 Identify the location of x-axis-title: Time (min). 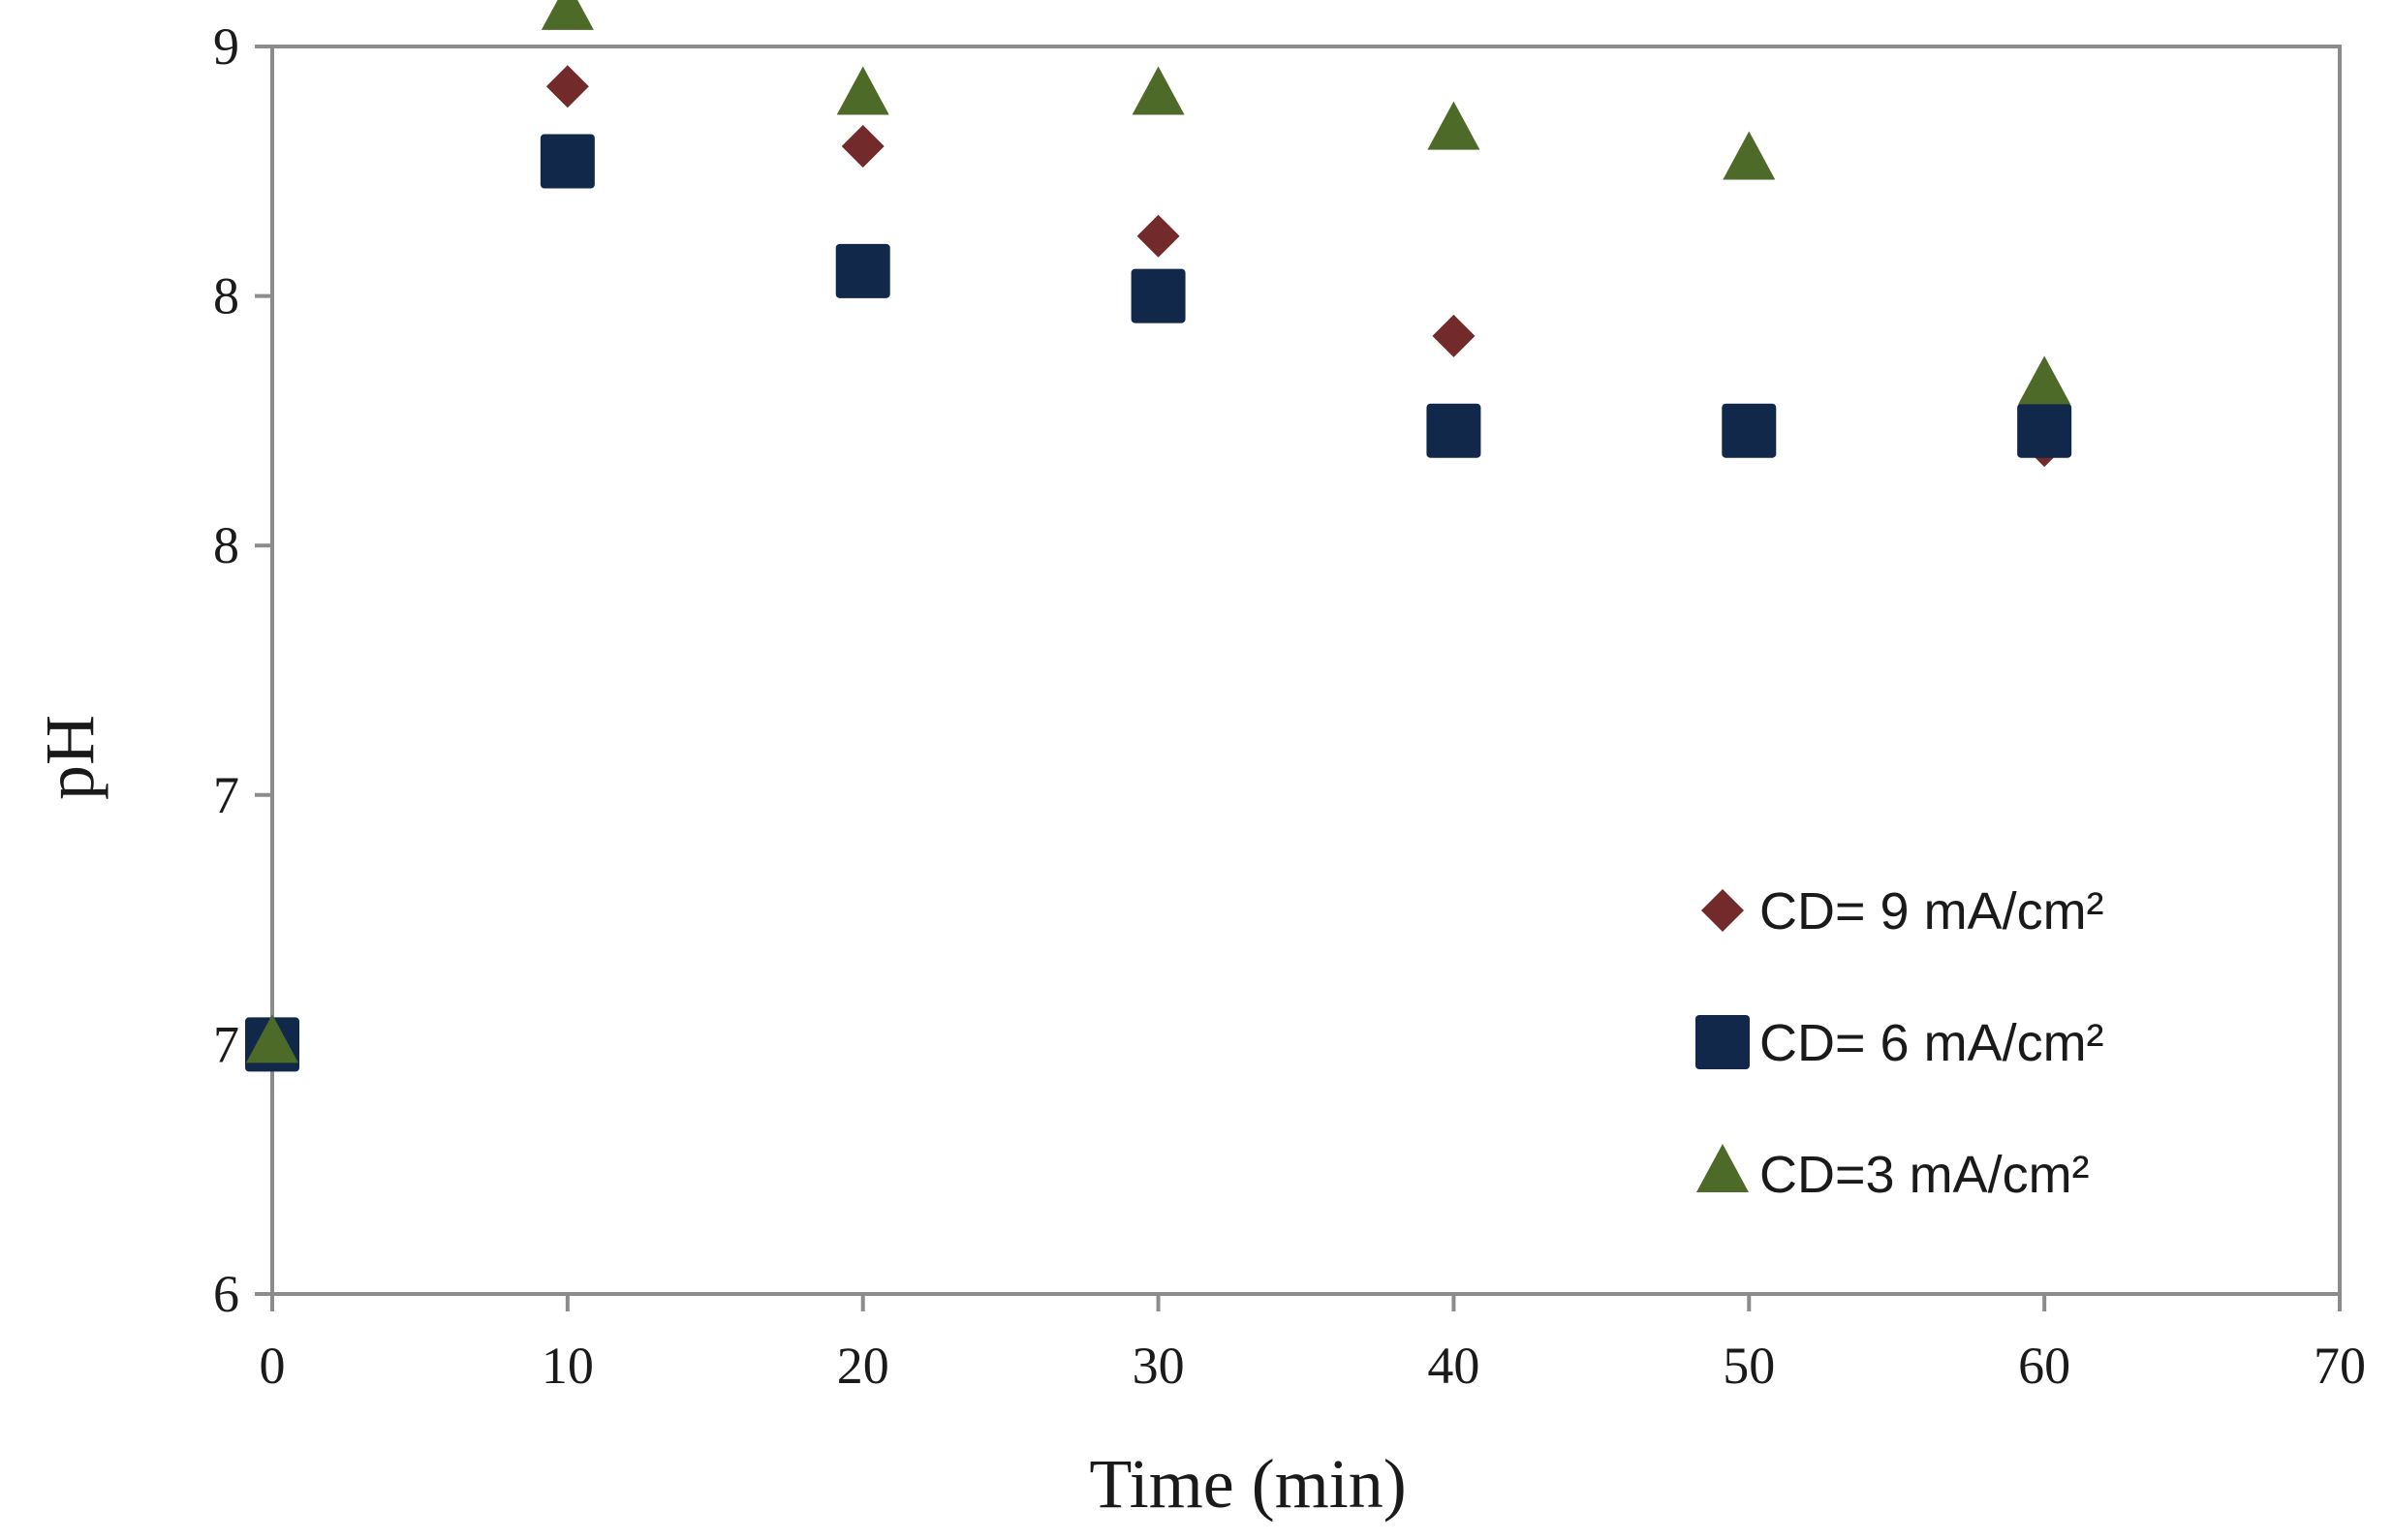
(1247, 1484).